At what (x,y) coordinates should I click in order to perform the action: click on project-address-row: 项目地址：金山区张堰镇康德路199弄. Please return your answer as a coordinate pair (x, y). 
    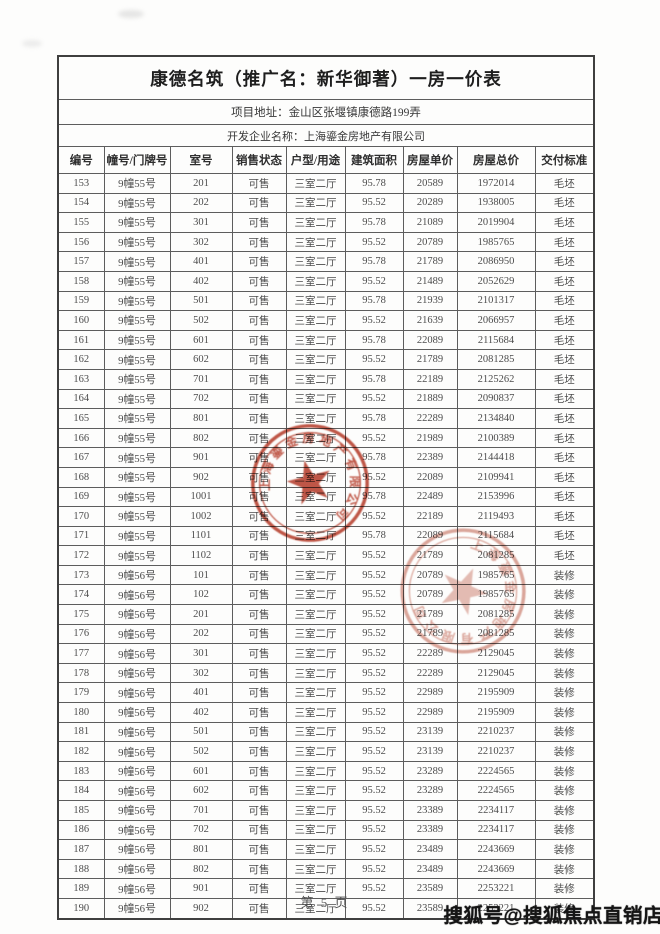
    Looking at the image, I should click on (326, 112).